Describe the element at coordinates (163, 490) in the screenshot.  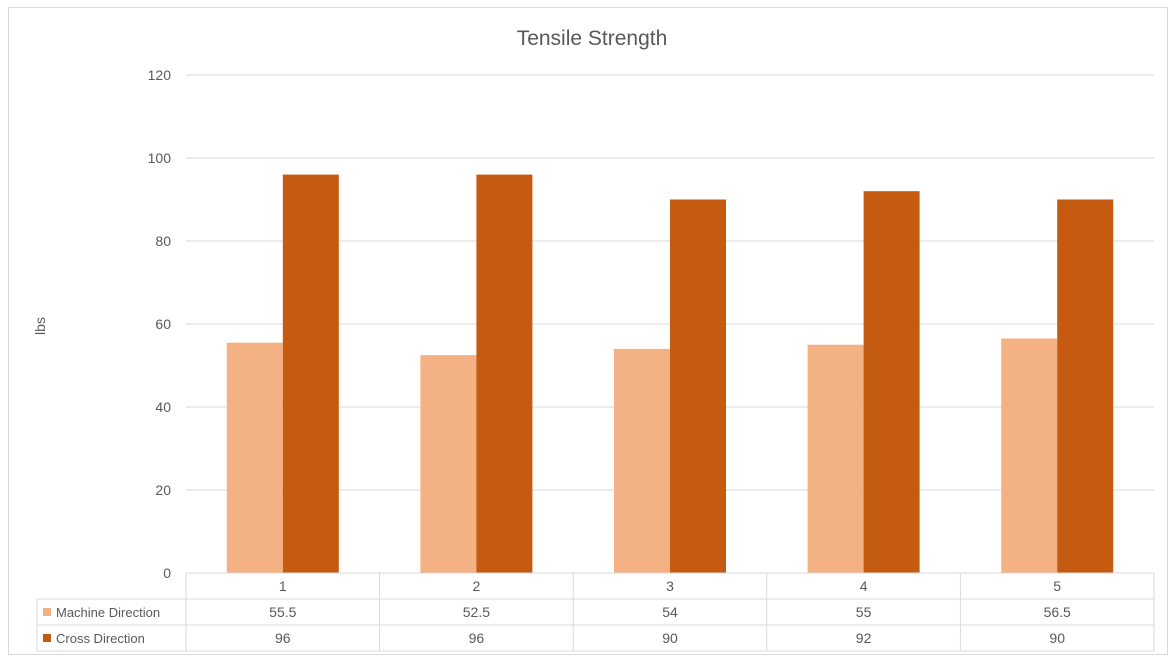
I see `y-tick-label: 20` at that location.